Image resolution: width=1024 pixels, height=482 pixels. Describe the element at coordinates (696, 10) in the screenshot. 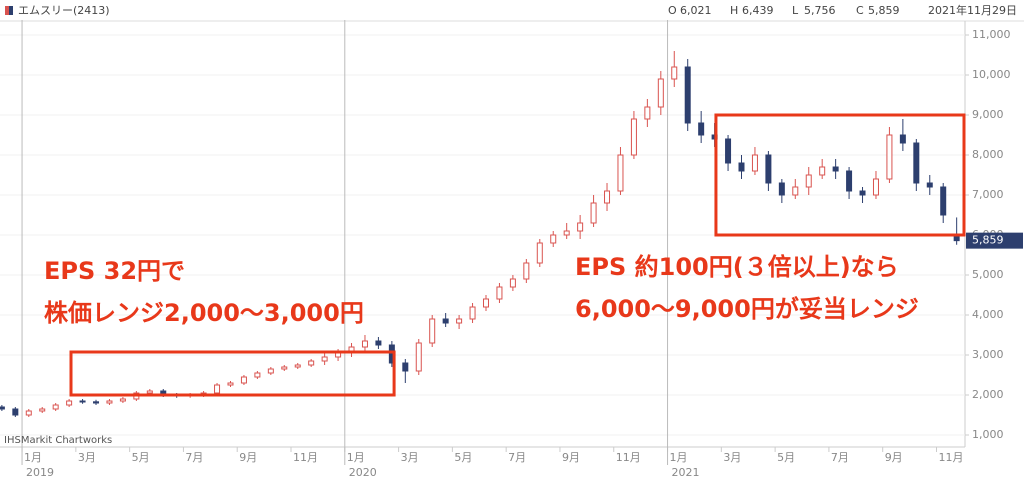

I see `quote-value: 6,021` at that location.